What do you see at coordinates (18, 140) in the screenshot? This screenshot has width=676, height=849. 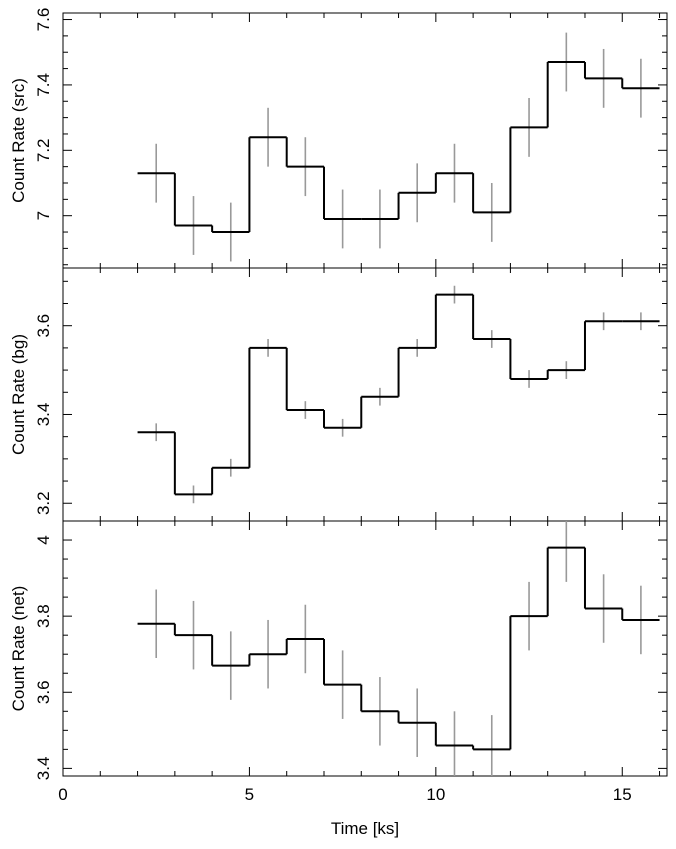 I see `y-axis-title: Count Rate (src)` at bounding box center [18, 140].